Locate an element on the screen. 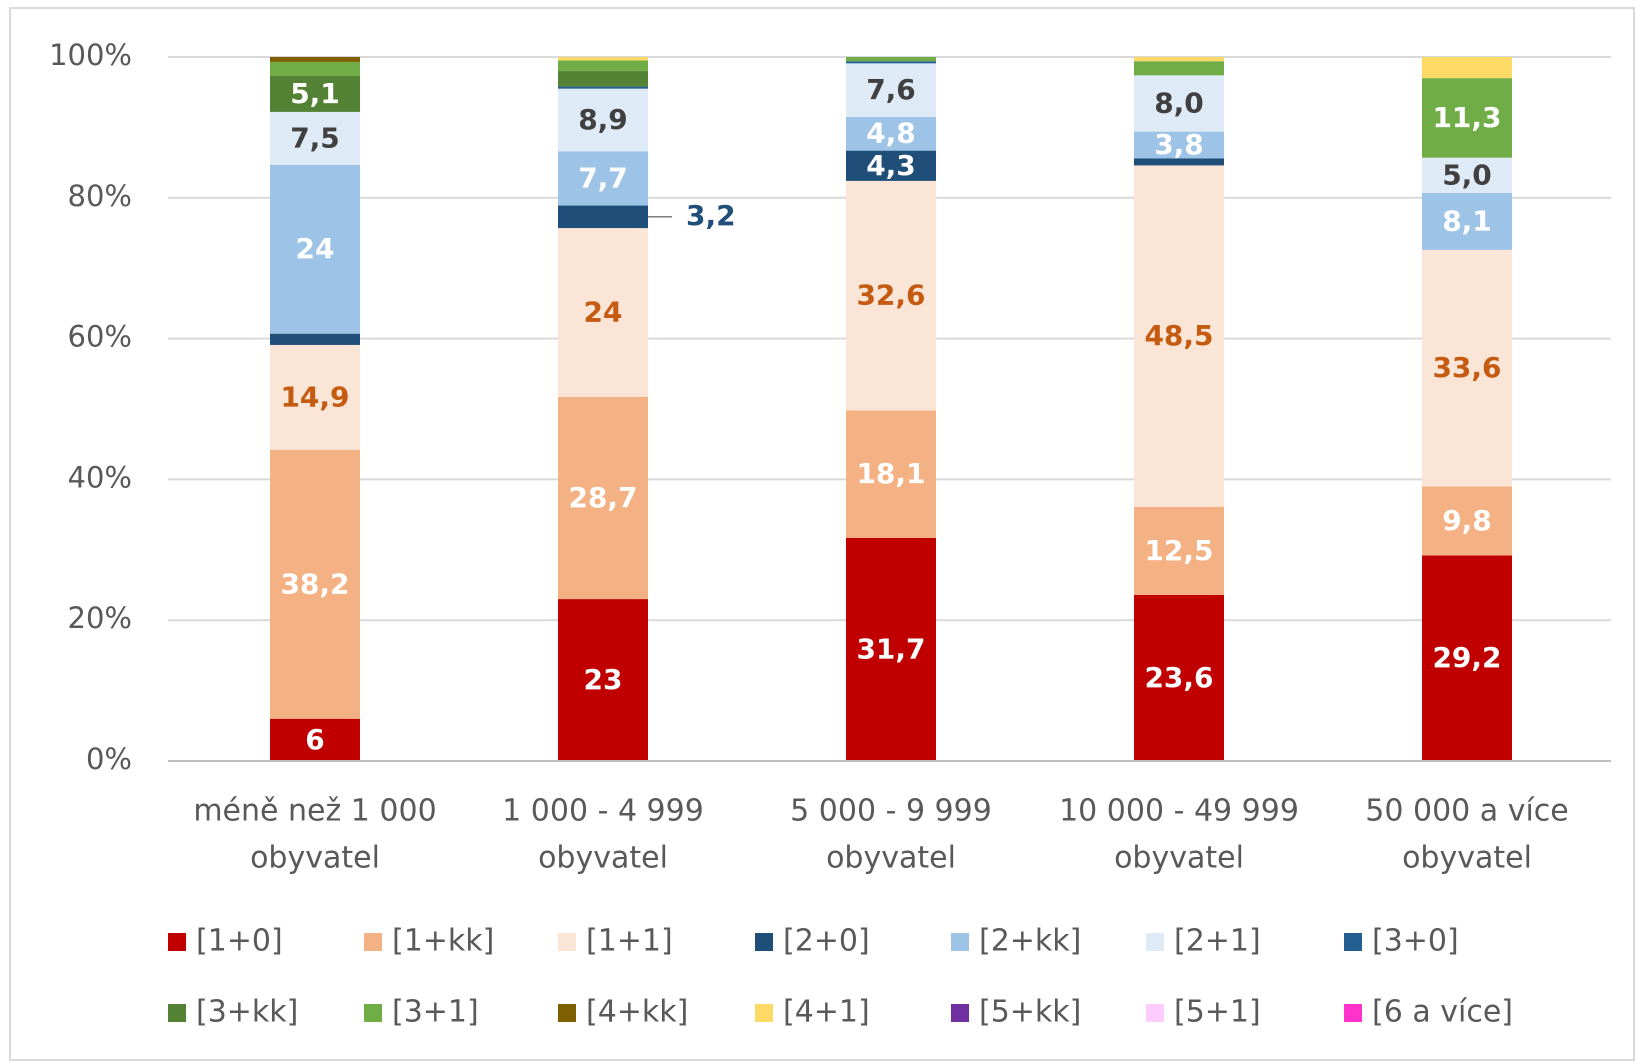 Image resolution: width=1644 pixels, height=1064 pixels. x-tick-label: méně než 1 000 is located at coordinates (314, 811).